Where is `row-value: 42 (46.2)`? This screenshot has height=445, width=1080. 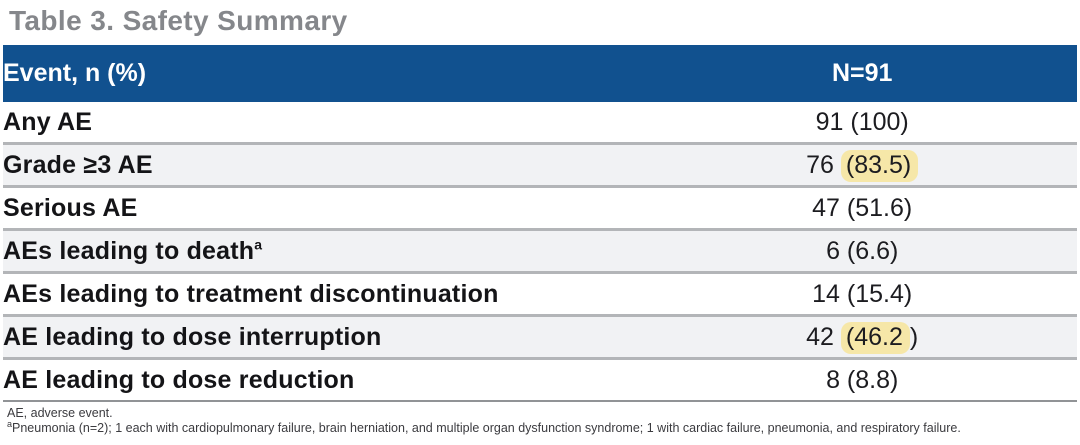 row-value: 42 (46.2) is located at coordinates (862, 336).